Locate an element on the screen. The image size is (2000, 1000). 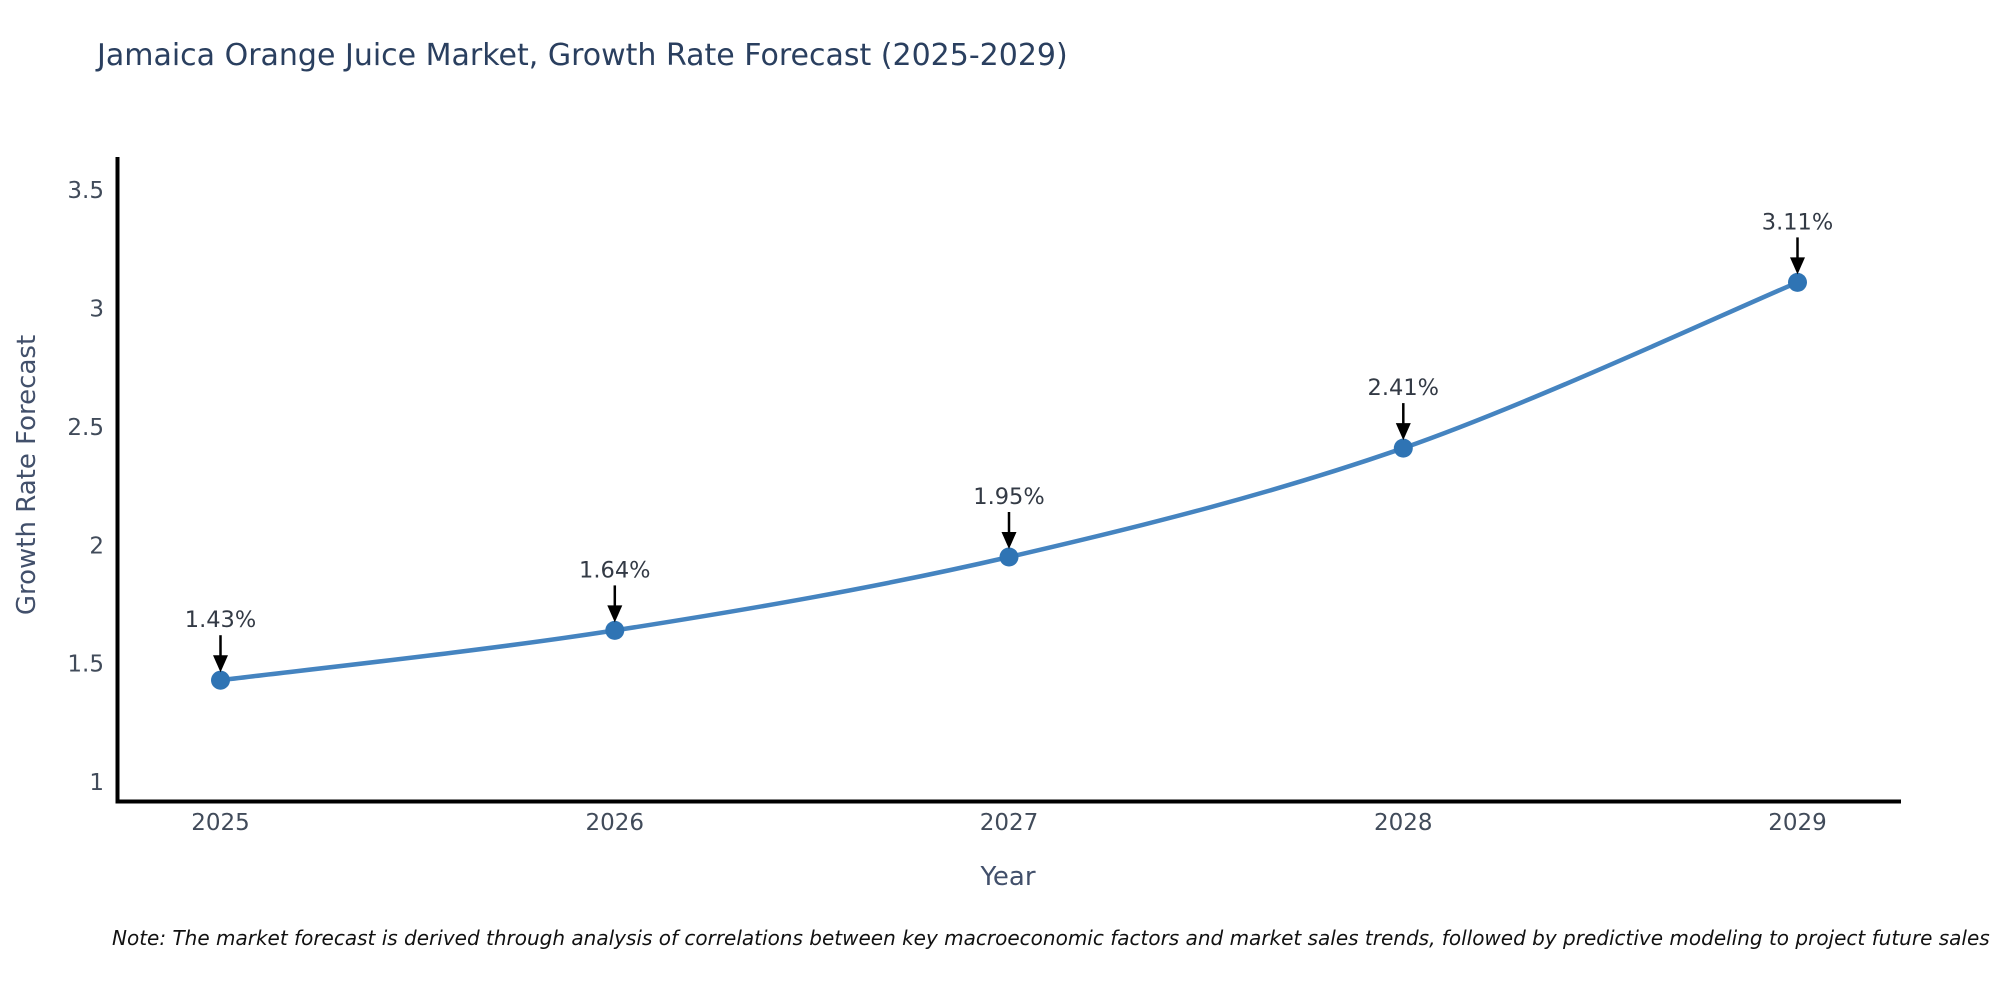
data-point-label: 1.95% is located at coordinates (1008, 497).